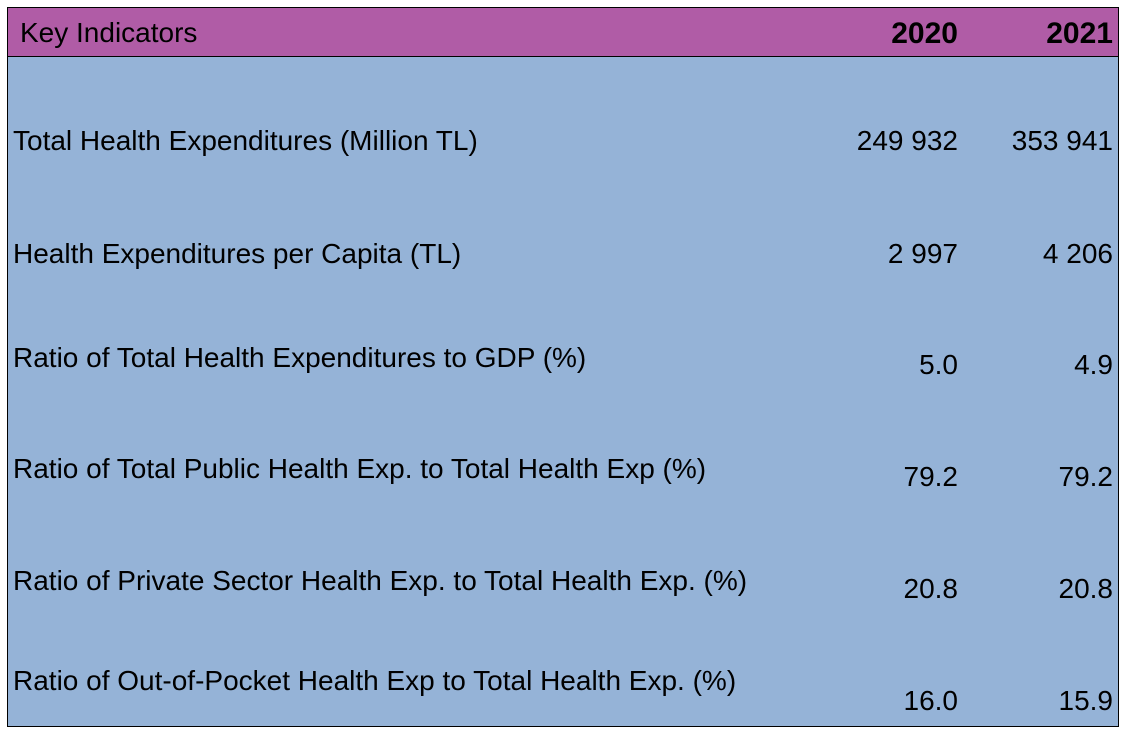  What do you see at coordinates (1093, 364) in the screenshot?
I see `cell-value: 4.9` at bounding box center [1093, 364].